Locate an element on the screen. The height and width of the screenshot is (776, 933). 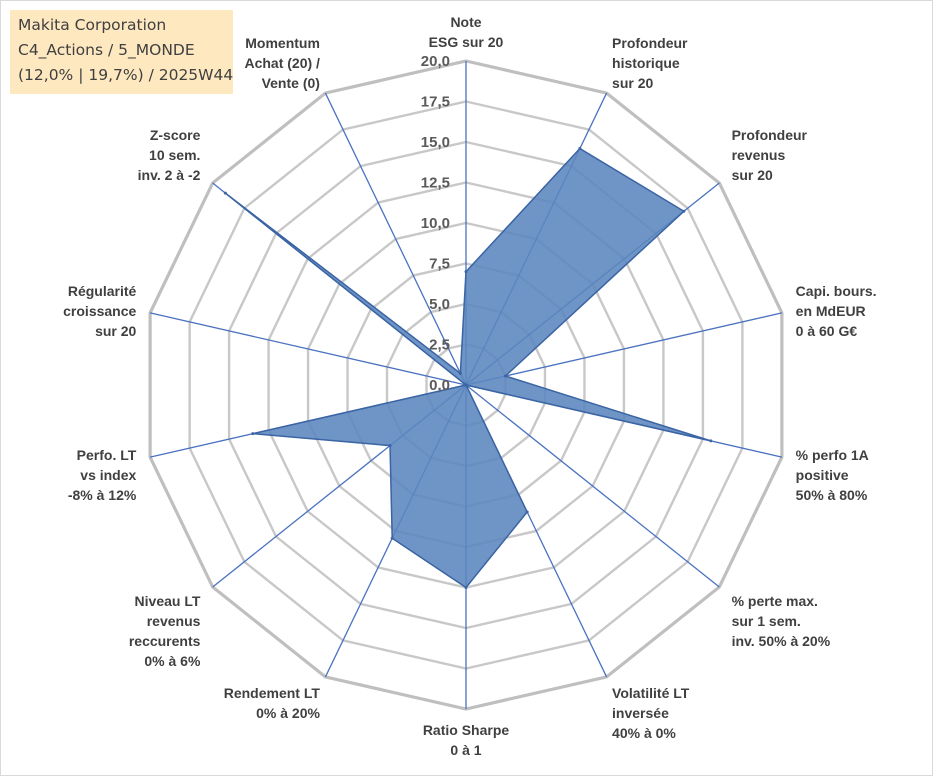
axis-label: % perfo 1A positive 50% à 80% is located at coordinates (832, 475).